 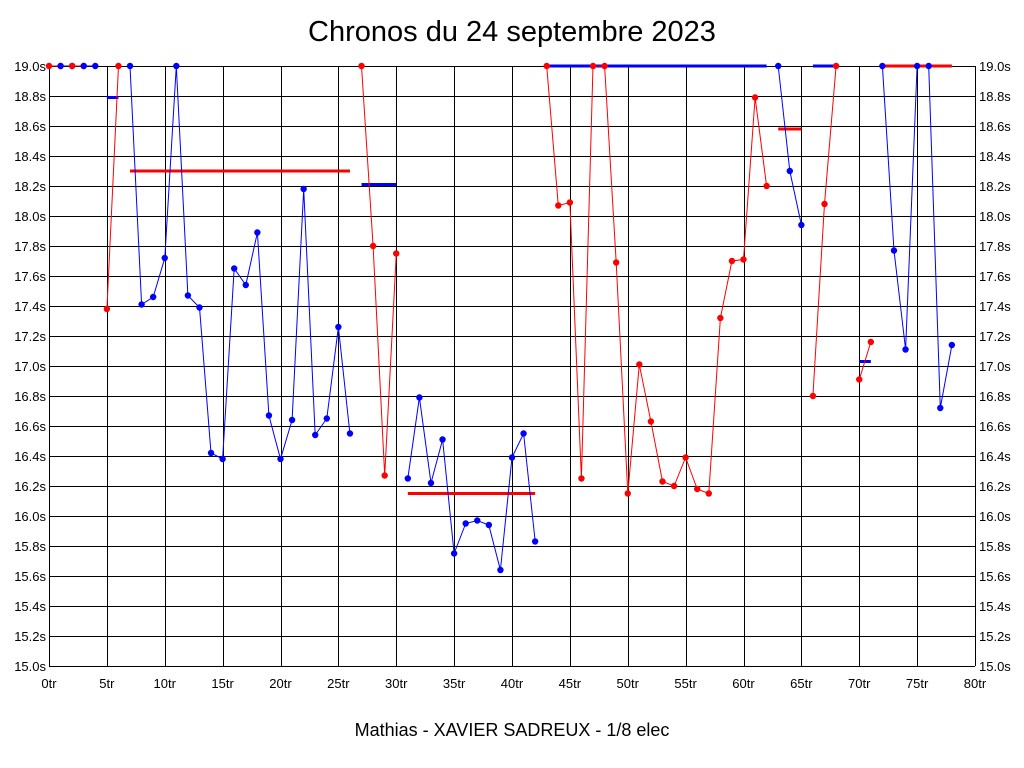 What do you see at coordinates (995, 186) in the screenshot?
I see `y-tick-label-right: 18.2s` at bounding box center [995, 186].